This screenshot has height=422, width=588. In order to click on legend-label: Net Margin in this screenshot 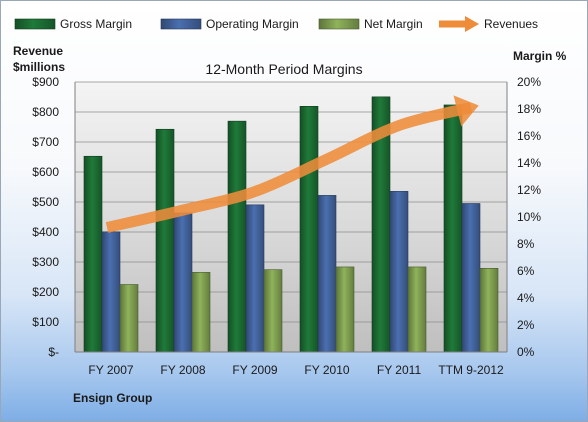, I will do `click(393, 24)`.